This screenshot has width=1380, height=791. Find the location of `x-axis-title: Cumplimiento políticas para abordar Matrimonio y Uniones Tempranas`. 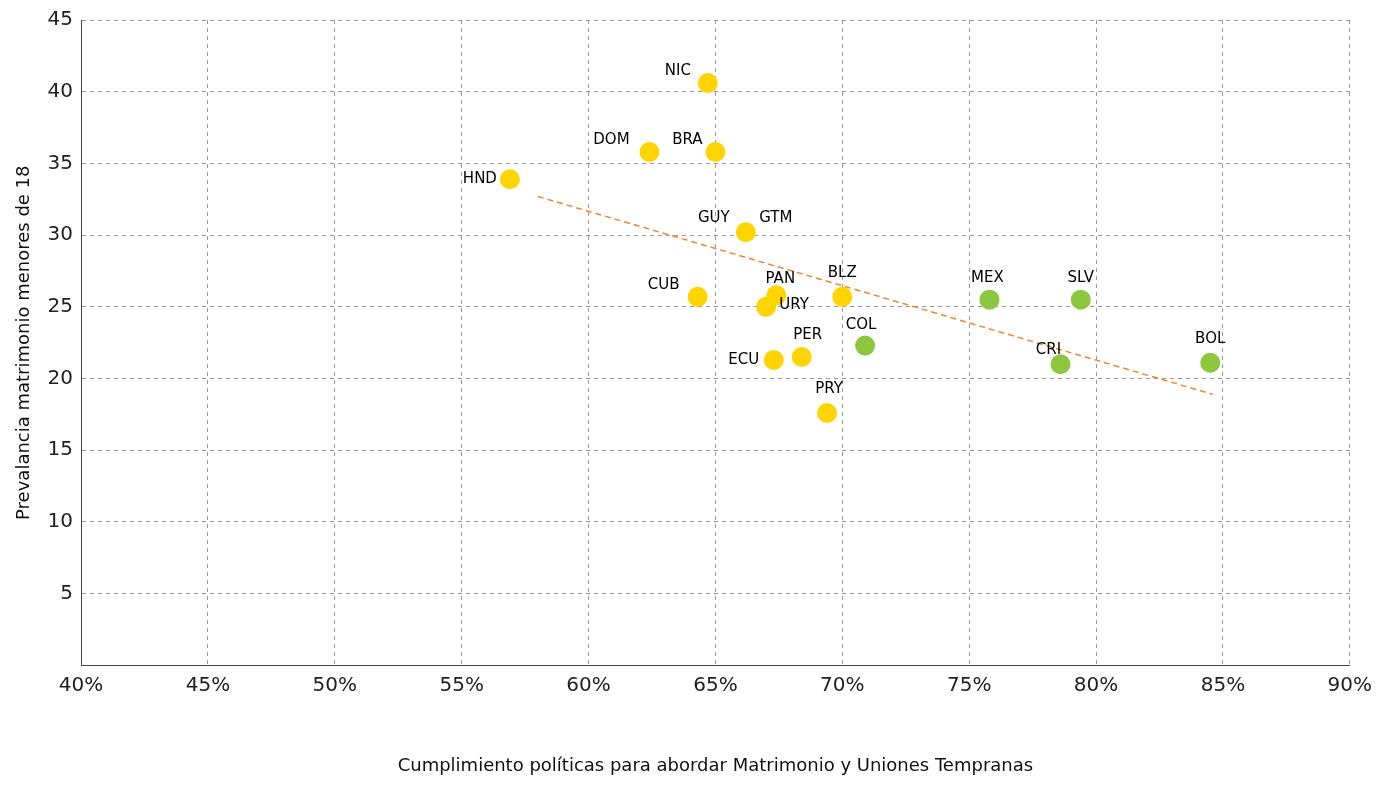

x-axis-title: Cumplimiento políticas para abordar Matrimonio y Uniones Tempranas is located at coordinates (715, 764).